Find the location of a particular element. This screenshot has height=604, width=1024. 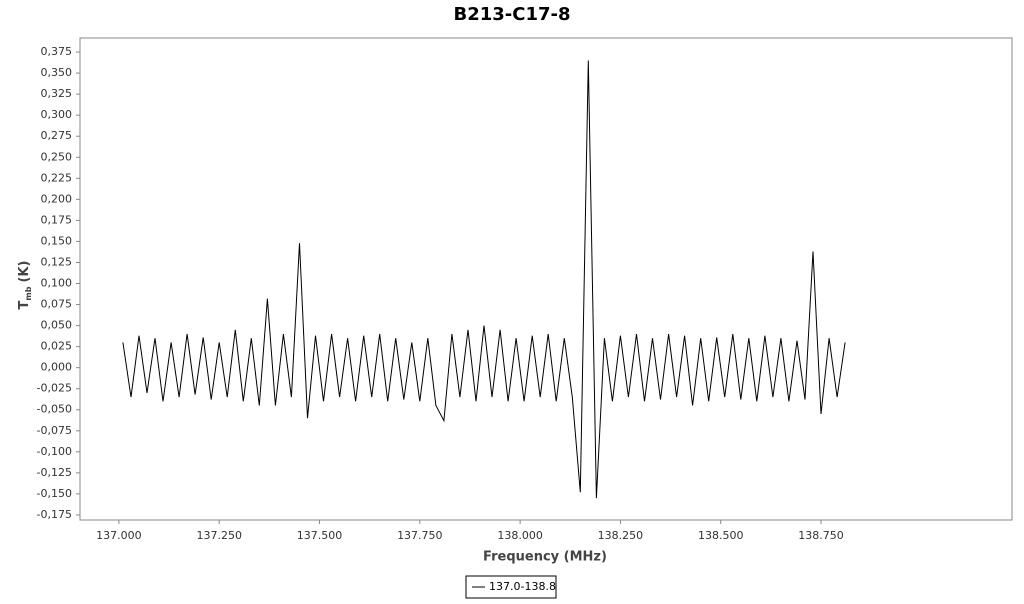

y-tick-label: -0,125 is located at coordinates (54, 472).